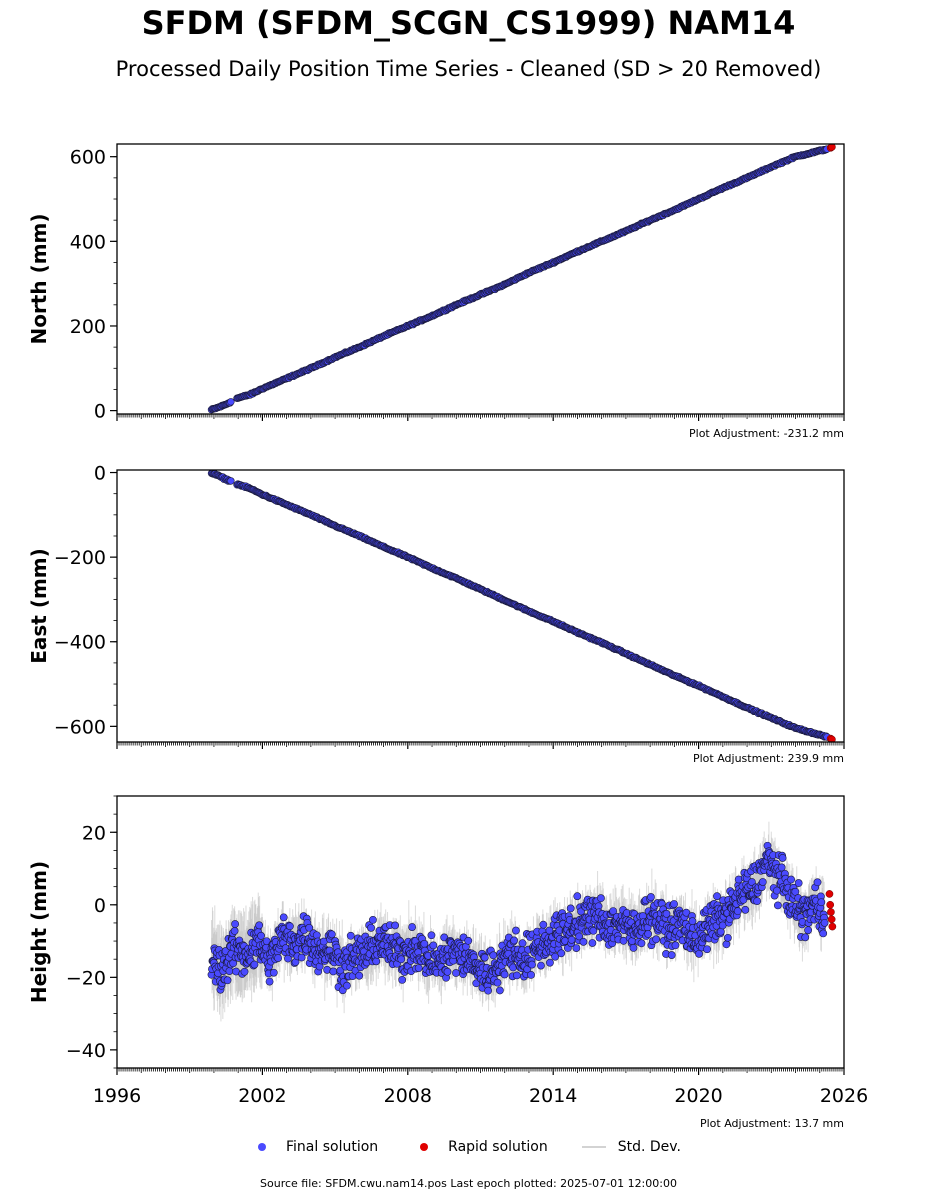  What do you see at coordinates (39, 606) in the screenshot?
I see `y-axis-label: East (mm)` at bounding box center [39, 606].